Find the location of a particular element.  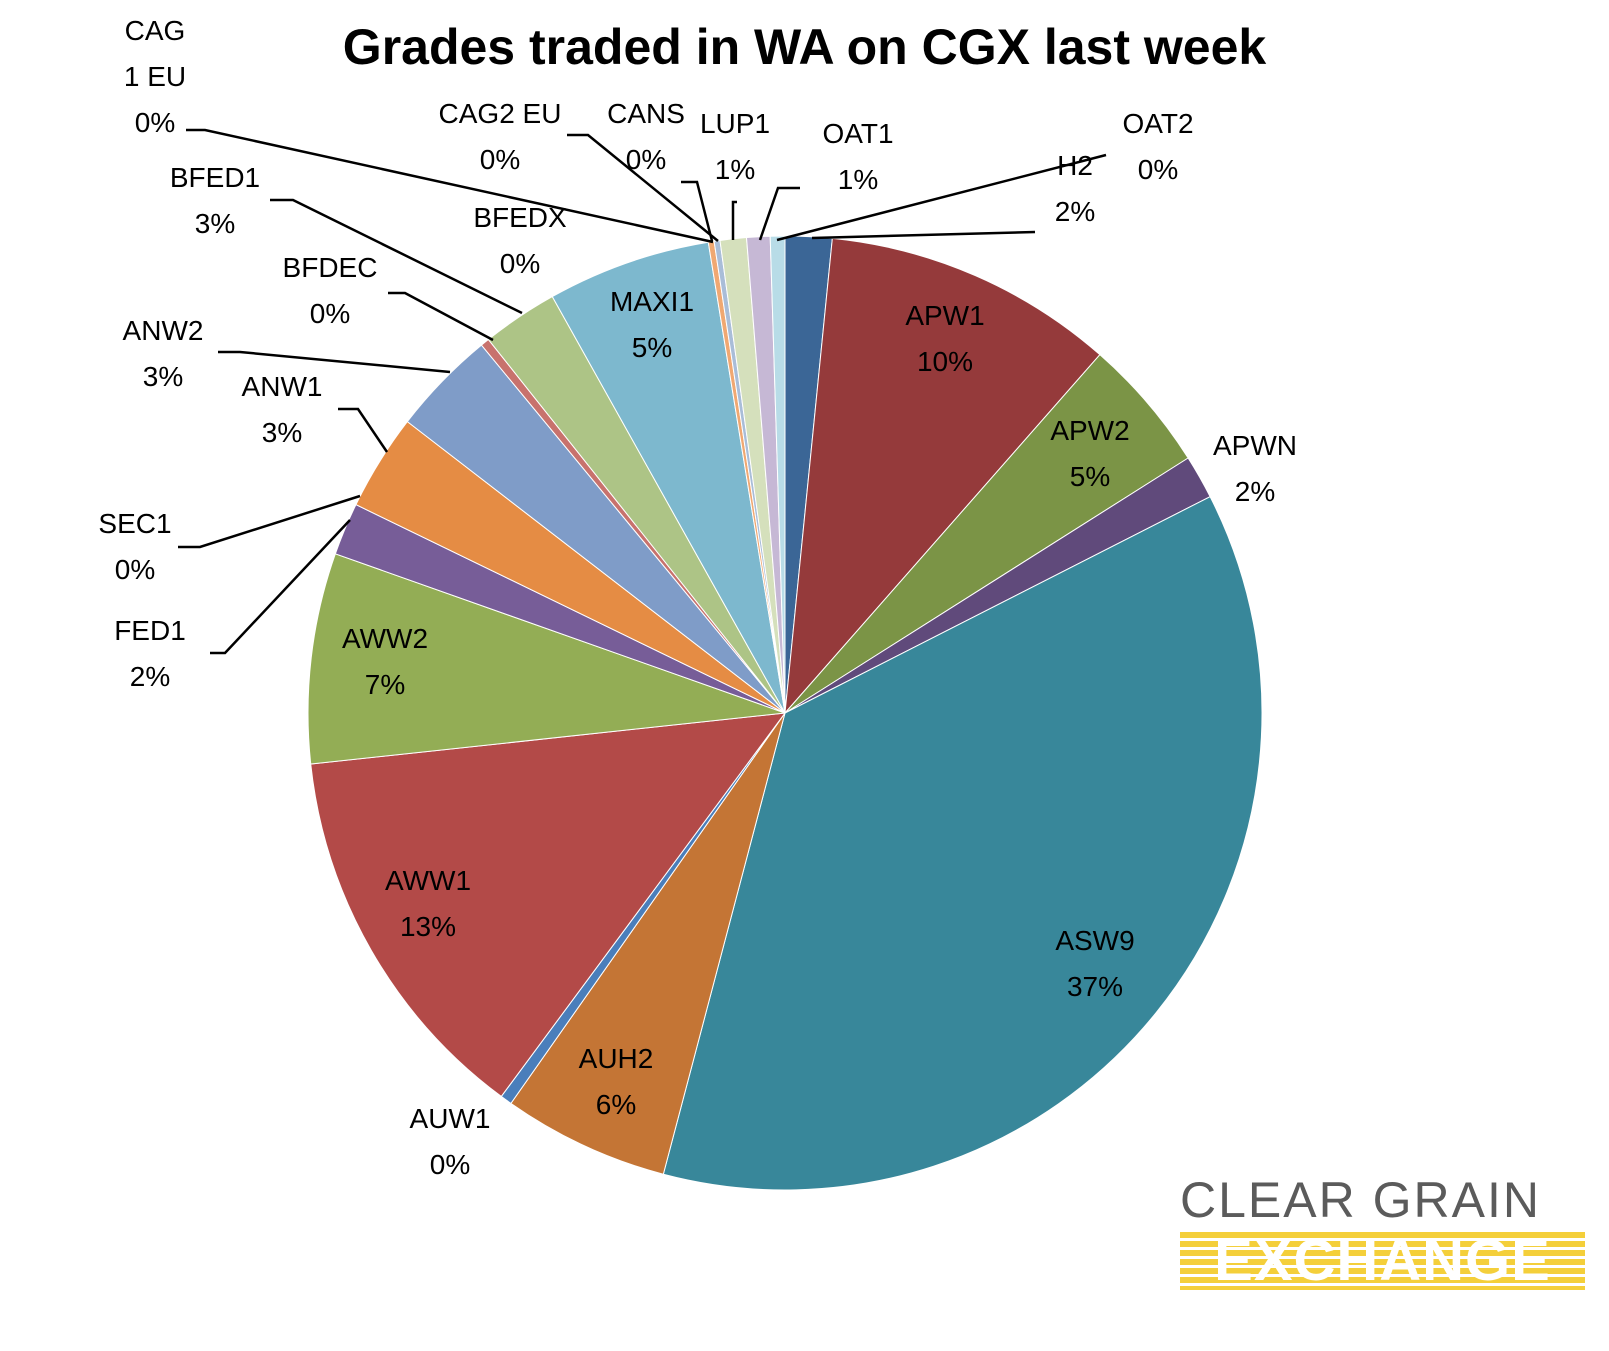

slice-name-lup1: LUP1 is located at coordinates (735, 123).